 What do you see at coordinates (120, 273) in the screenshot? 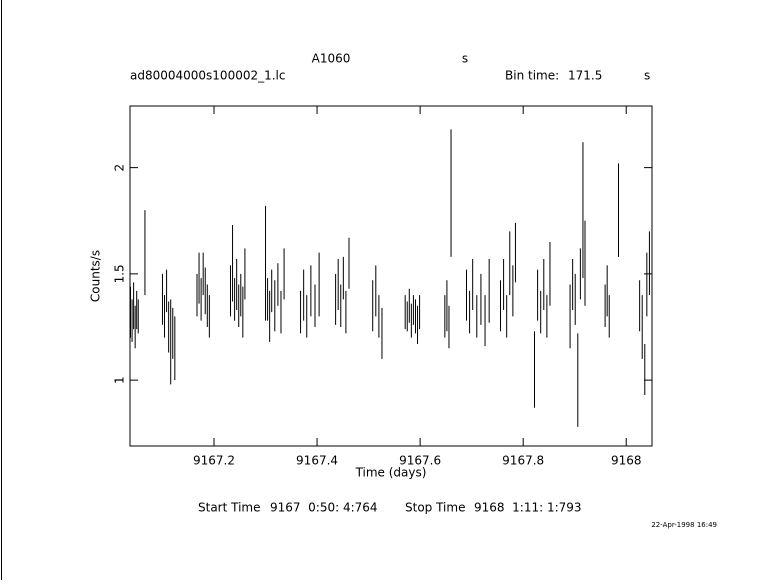
I see `y-tick-label: 1.5` at bounding box center [120, 273].